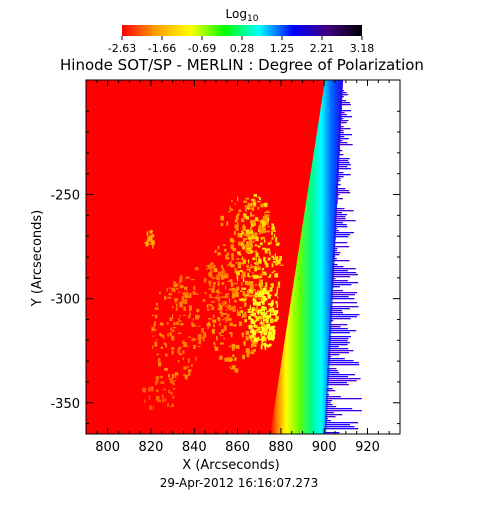 The height and width of the screenshot is (512, 484). I want to click on colorbar-title: Log10, so click(242, 15).